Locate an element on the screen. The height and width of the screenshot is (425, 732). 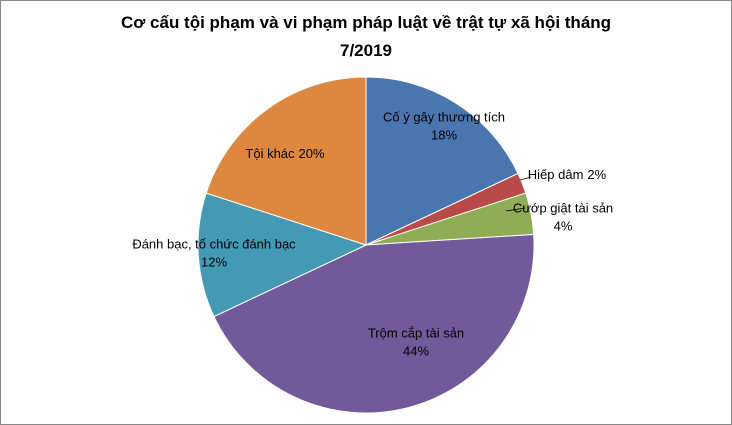
slice-label-group: Tội khác 20% is located at coordinates (285, 153).